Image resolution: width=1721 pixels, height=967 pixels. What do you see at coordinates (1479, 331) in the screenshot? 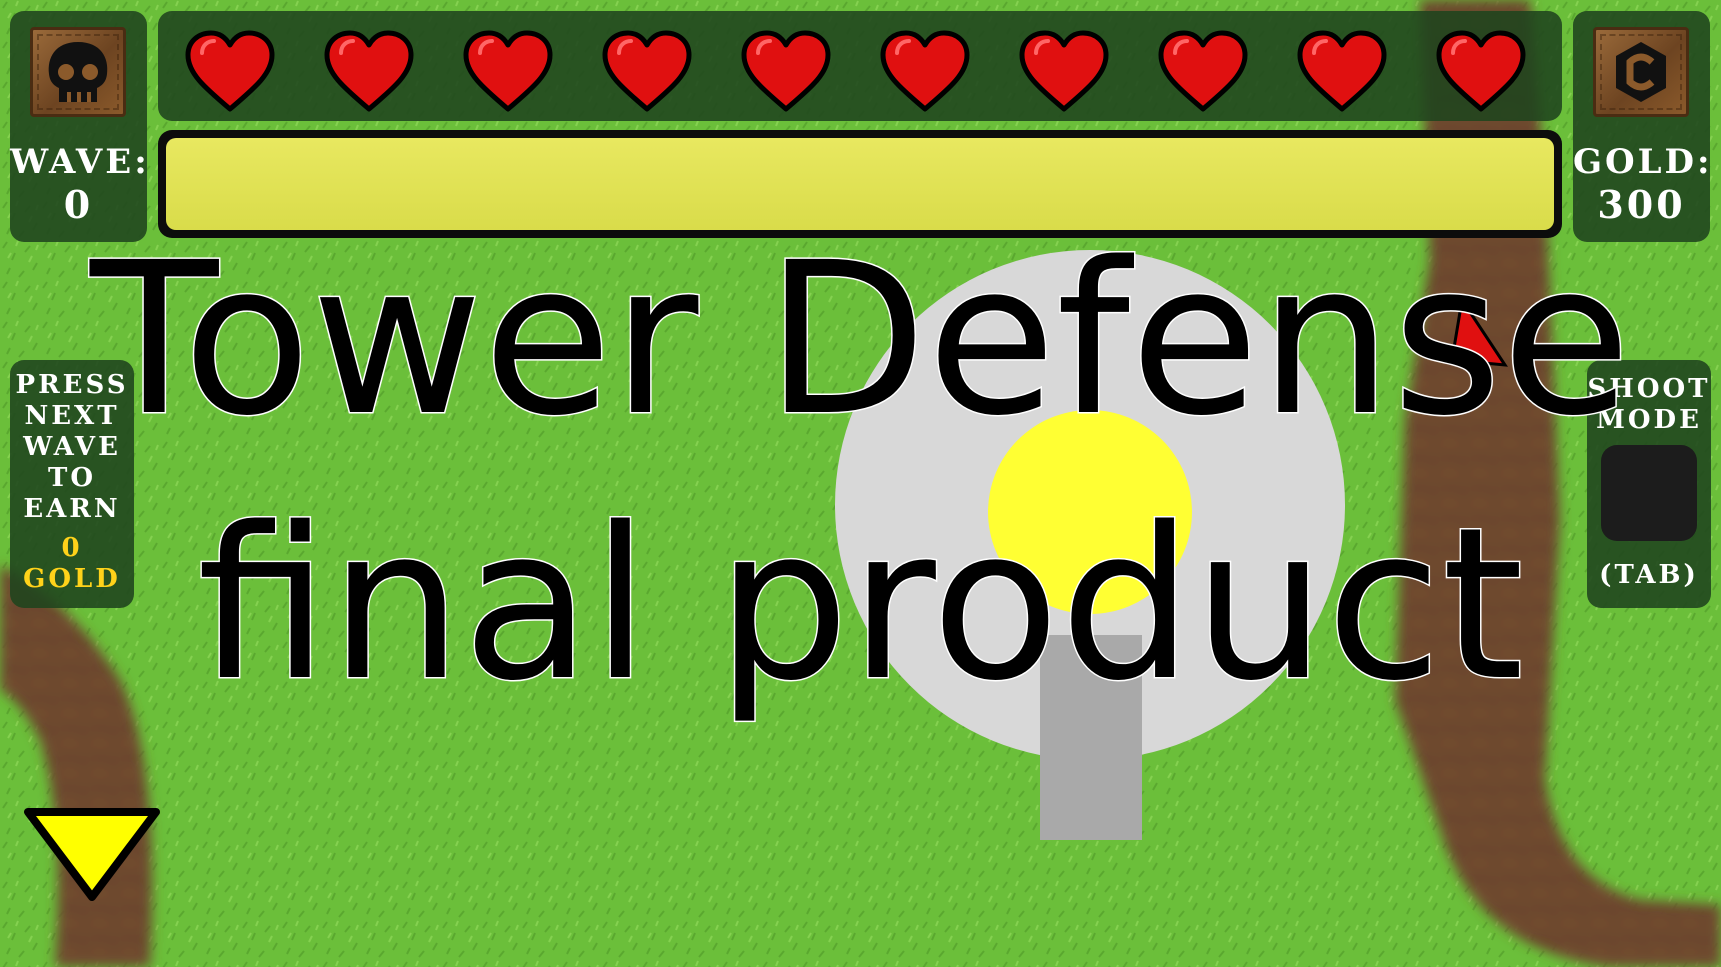
I see `enemy-unit` at bounding box center [1479, 331].